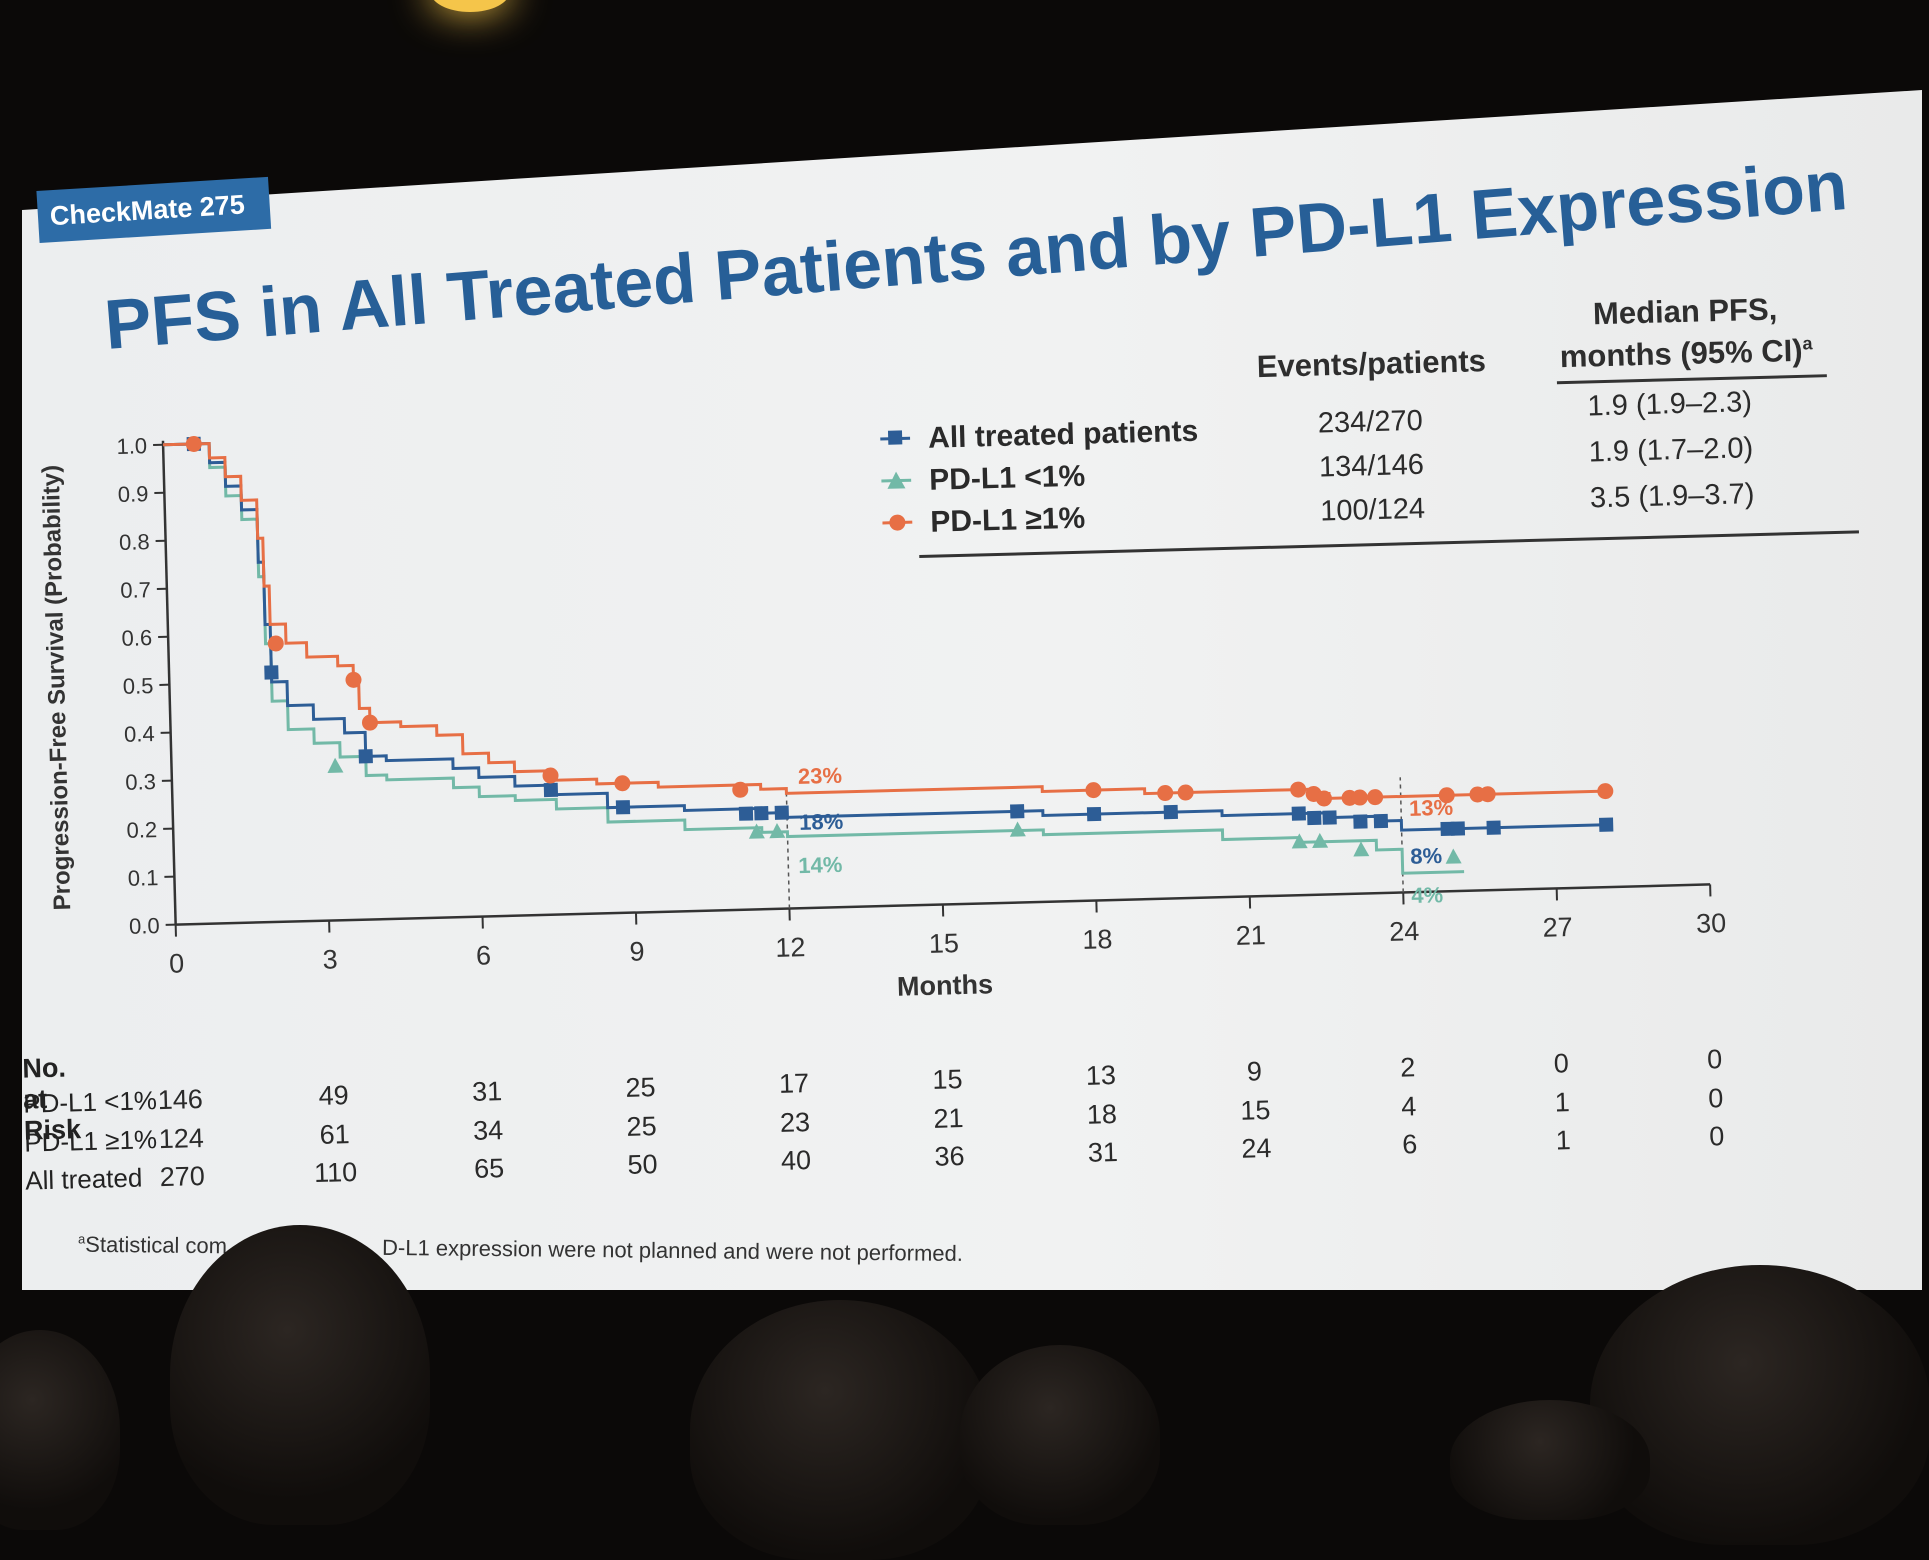  I want to click on risk-value: 13, so click(1101, 1076).